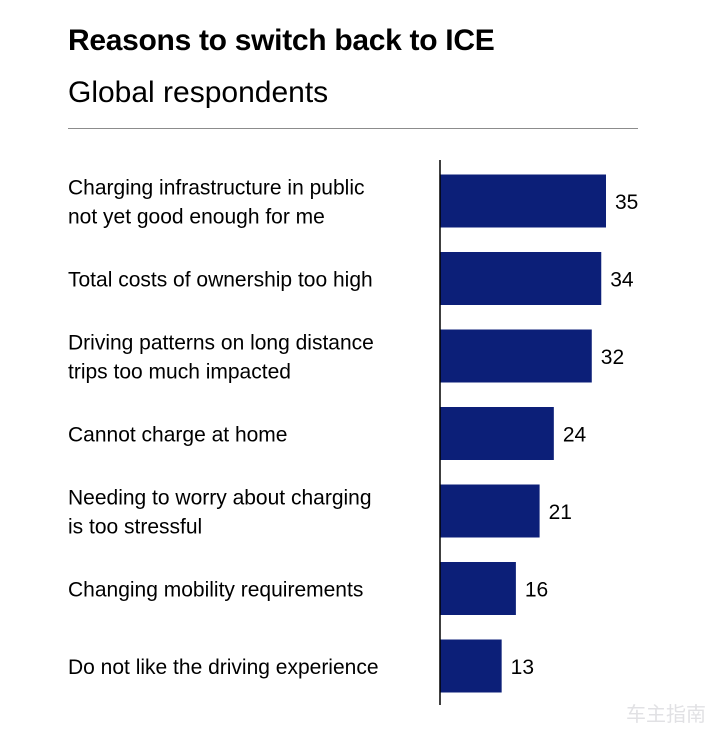 The height and width of the screenshot is (739, 720). Describe the element at coordinates (196, 217) in the screenshot. I see `category-label: not yet good enough for me` at that location.